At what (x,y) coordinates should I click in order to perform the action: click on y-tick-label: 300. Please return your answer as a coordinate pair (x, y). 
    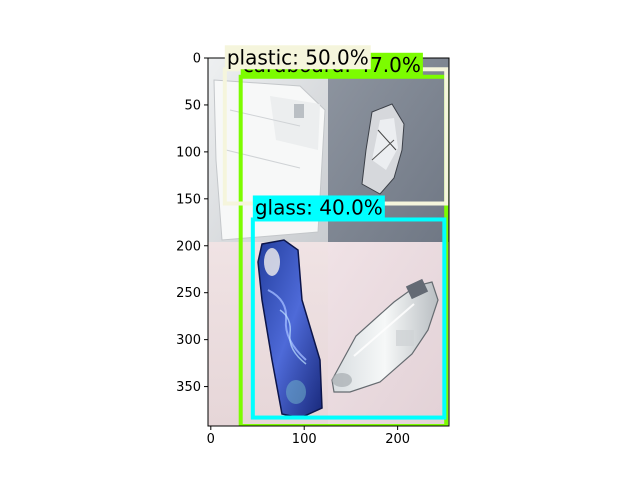
    Looking at the image, I should click on (188, 340).